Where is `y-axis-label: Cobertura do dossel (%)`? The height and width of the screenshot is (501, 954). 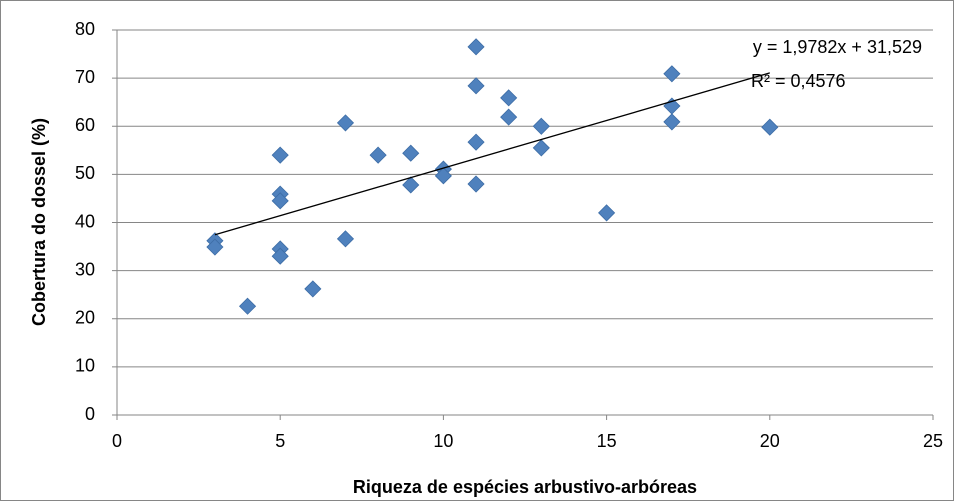 y-axis-label: Cobertura do dossel (%) is located at coordinates (39, 222).